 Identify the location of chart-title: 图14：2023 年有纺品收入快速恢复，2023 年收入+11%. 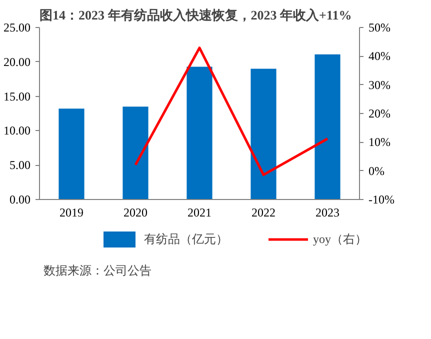
(196, 15).